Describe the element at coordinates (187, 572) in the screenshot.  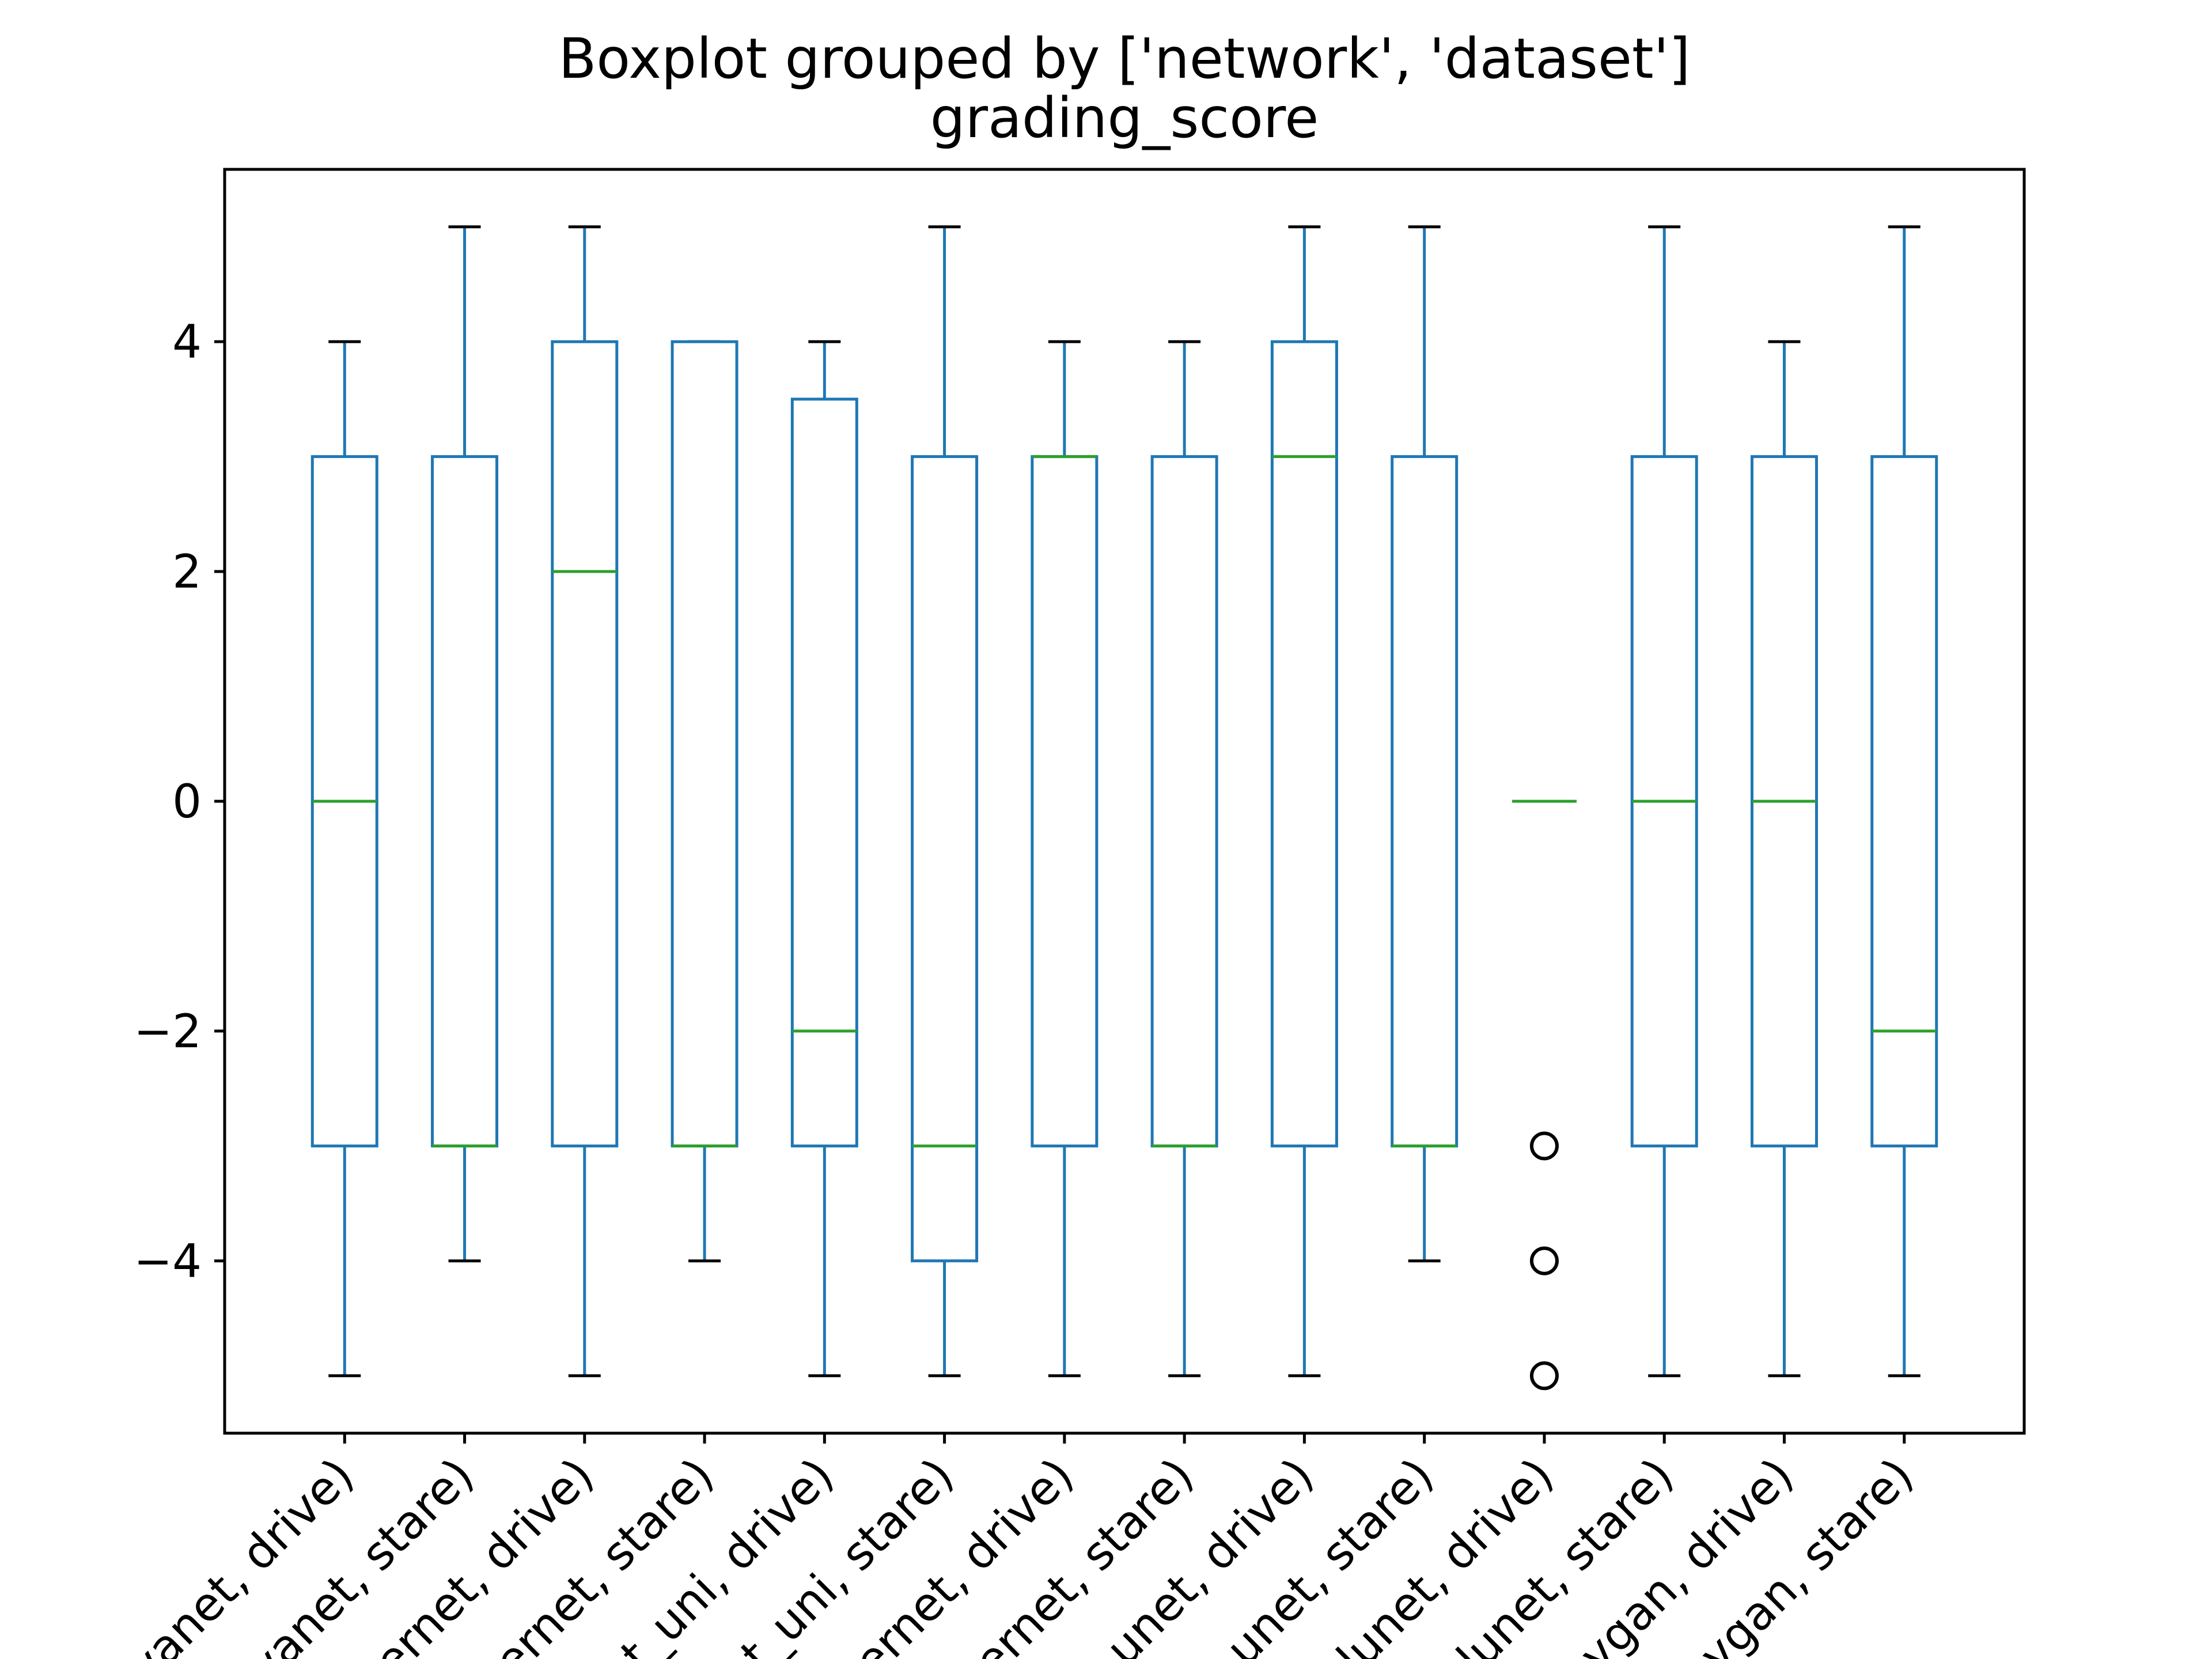
I see `y-tick-label: 2` at that location.